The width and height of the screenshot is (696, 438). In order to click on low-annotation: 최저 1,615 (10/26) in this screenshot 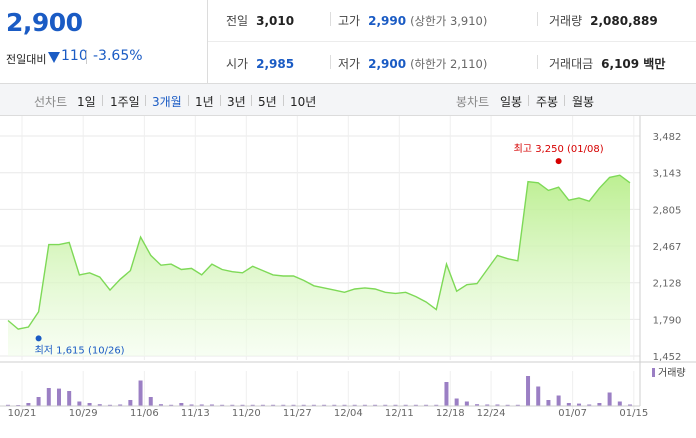, I will do `click(80, 350)`.